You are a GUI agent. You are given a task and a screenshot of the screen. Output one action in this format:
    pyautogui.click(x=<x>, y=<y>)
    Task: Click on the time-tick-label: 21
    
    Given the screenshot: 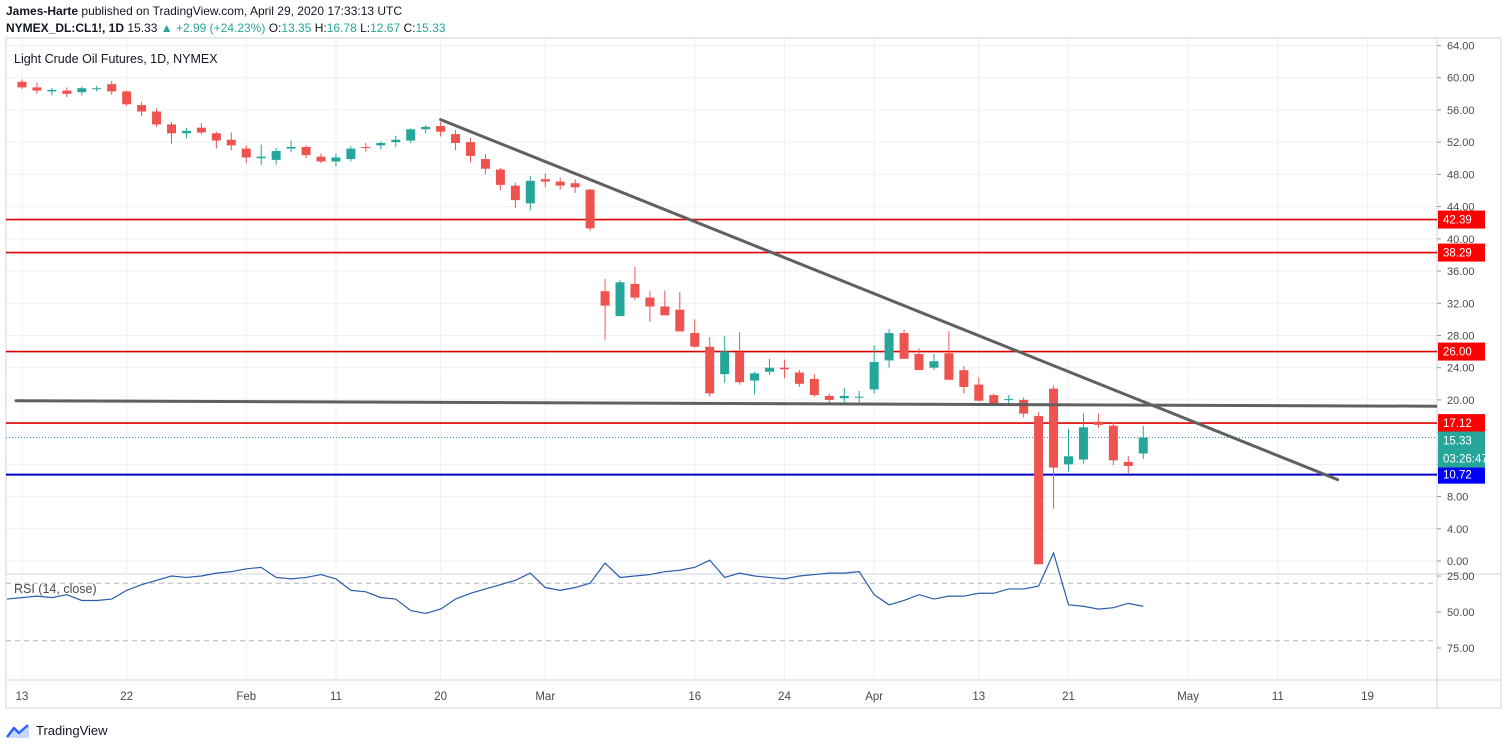 What is the action you would take?
    pyautogui.click(x=1068, y=697)
    